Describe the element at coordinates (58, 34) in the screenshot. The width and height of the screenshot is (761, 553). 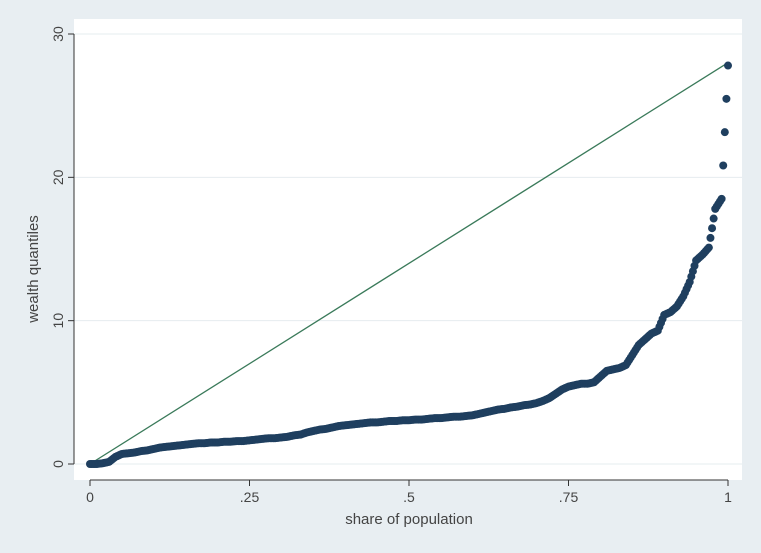
I see `y-tick-label: 30` at that location.